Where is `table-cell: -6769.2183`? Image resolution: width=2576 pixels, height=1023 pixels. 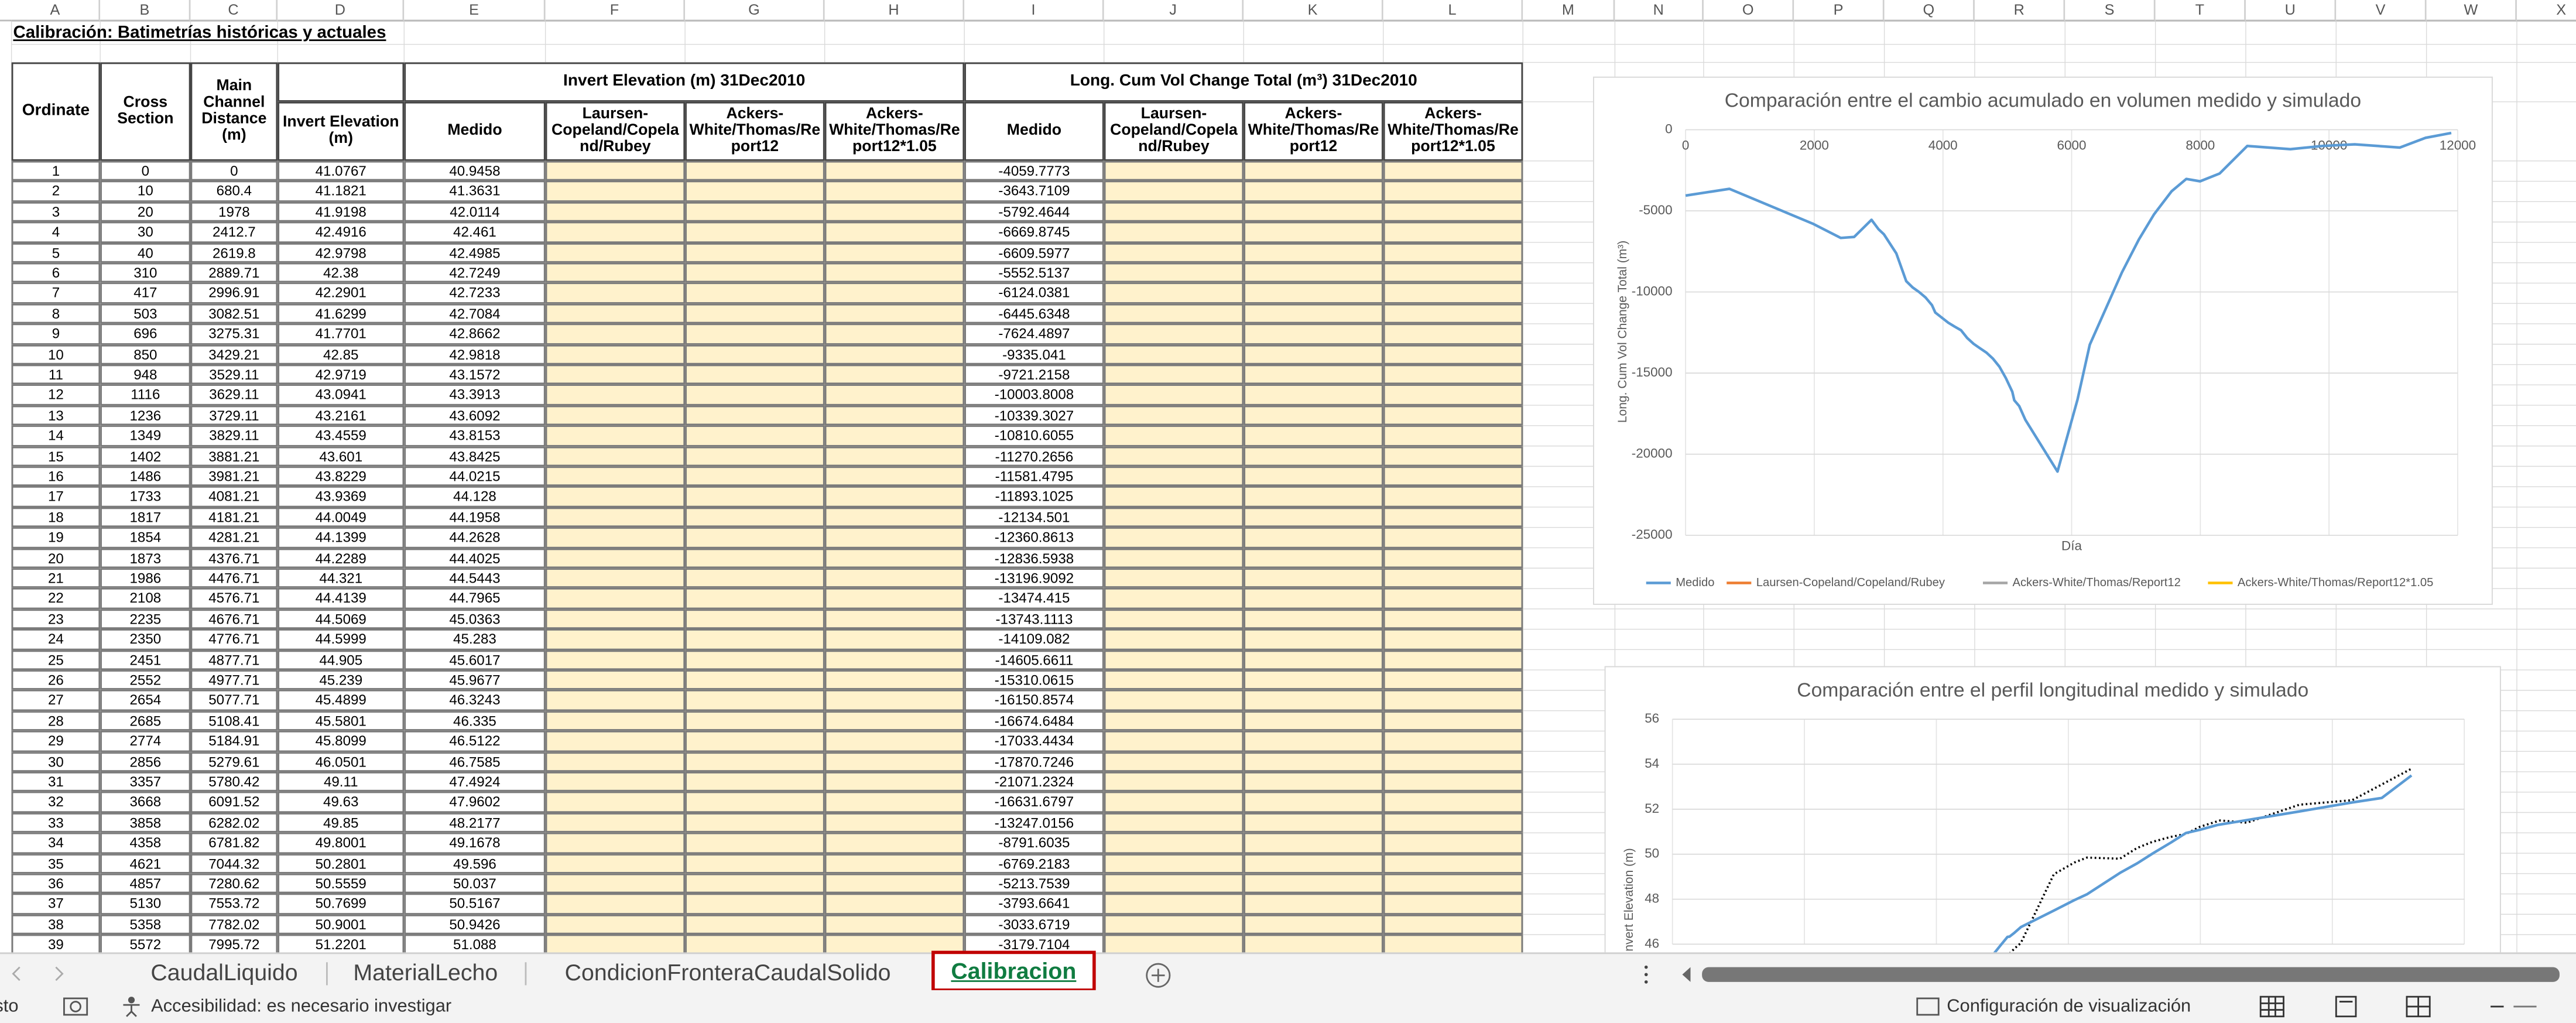 table-cell: -6769.2183 is located at coordinates (1034, 864).